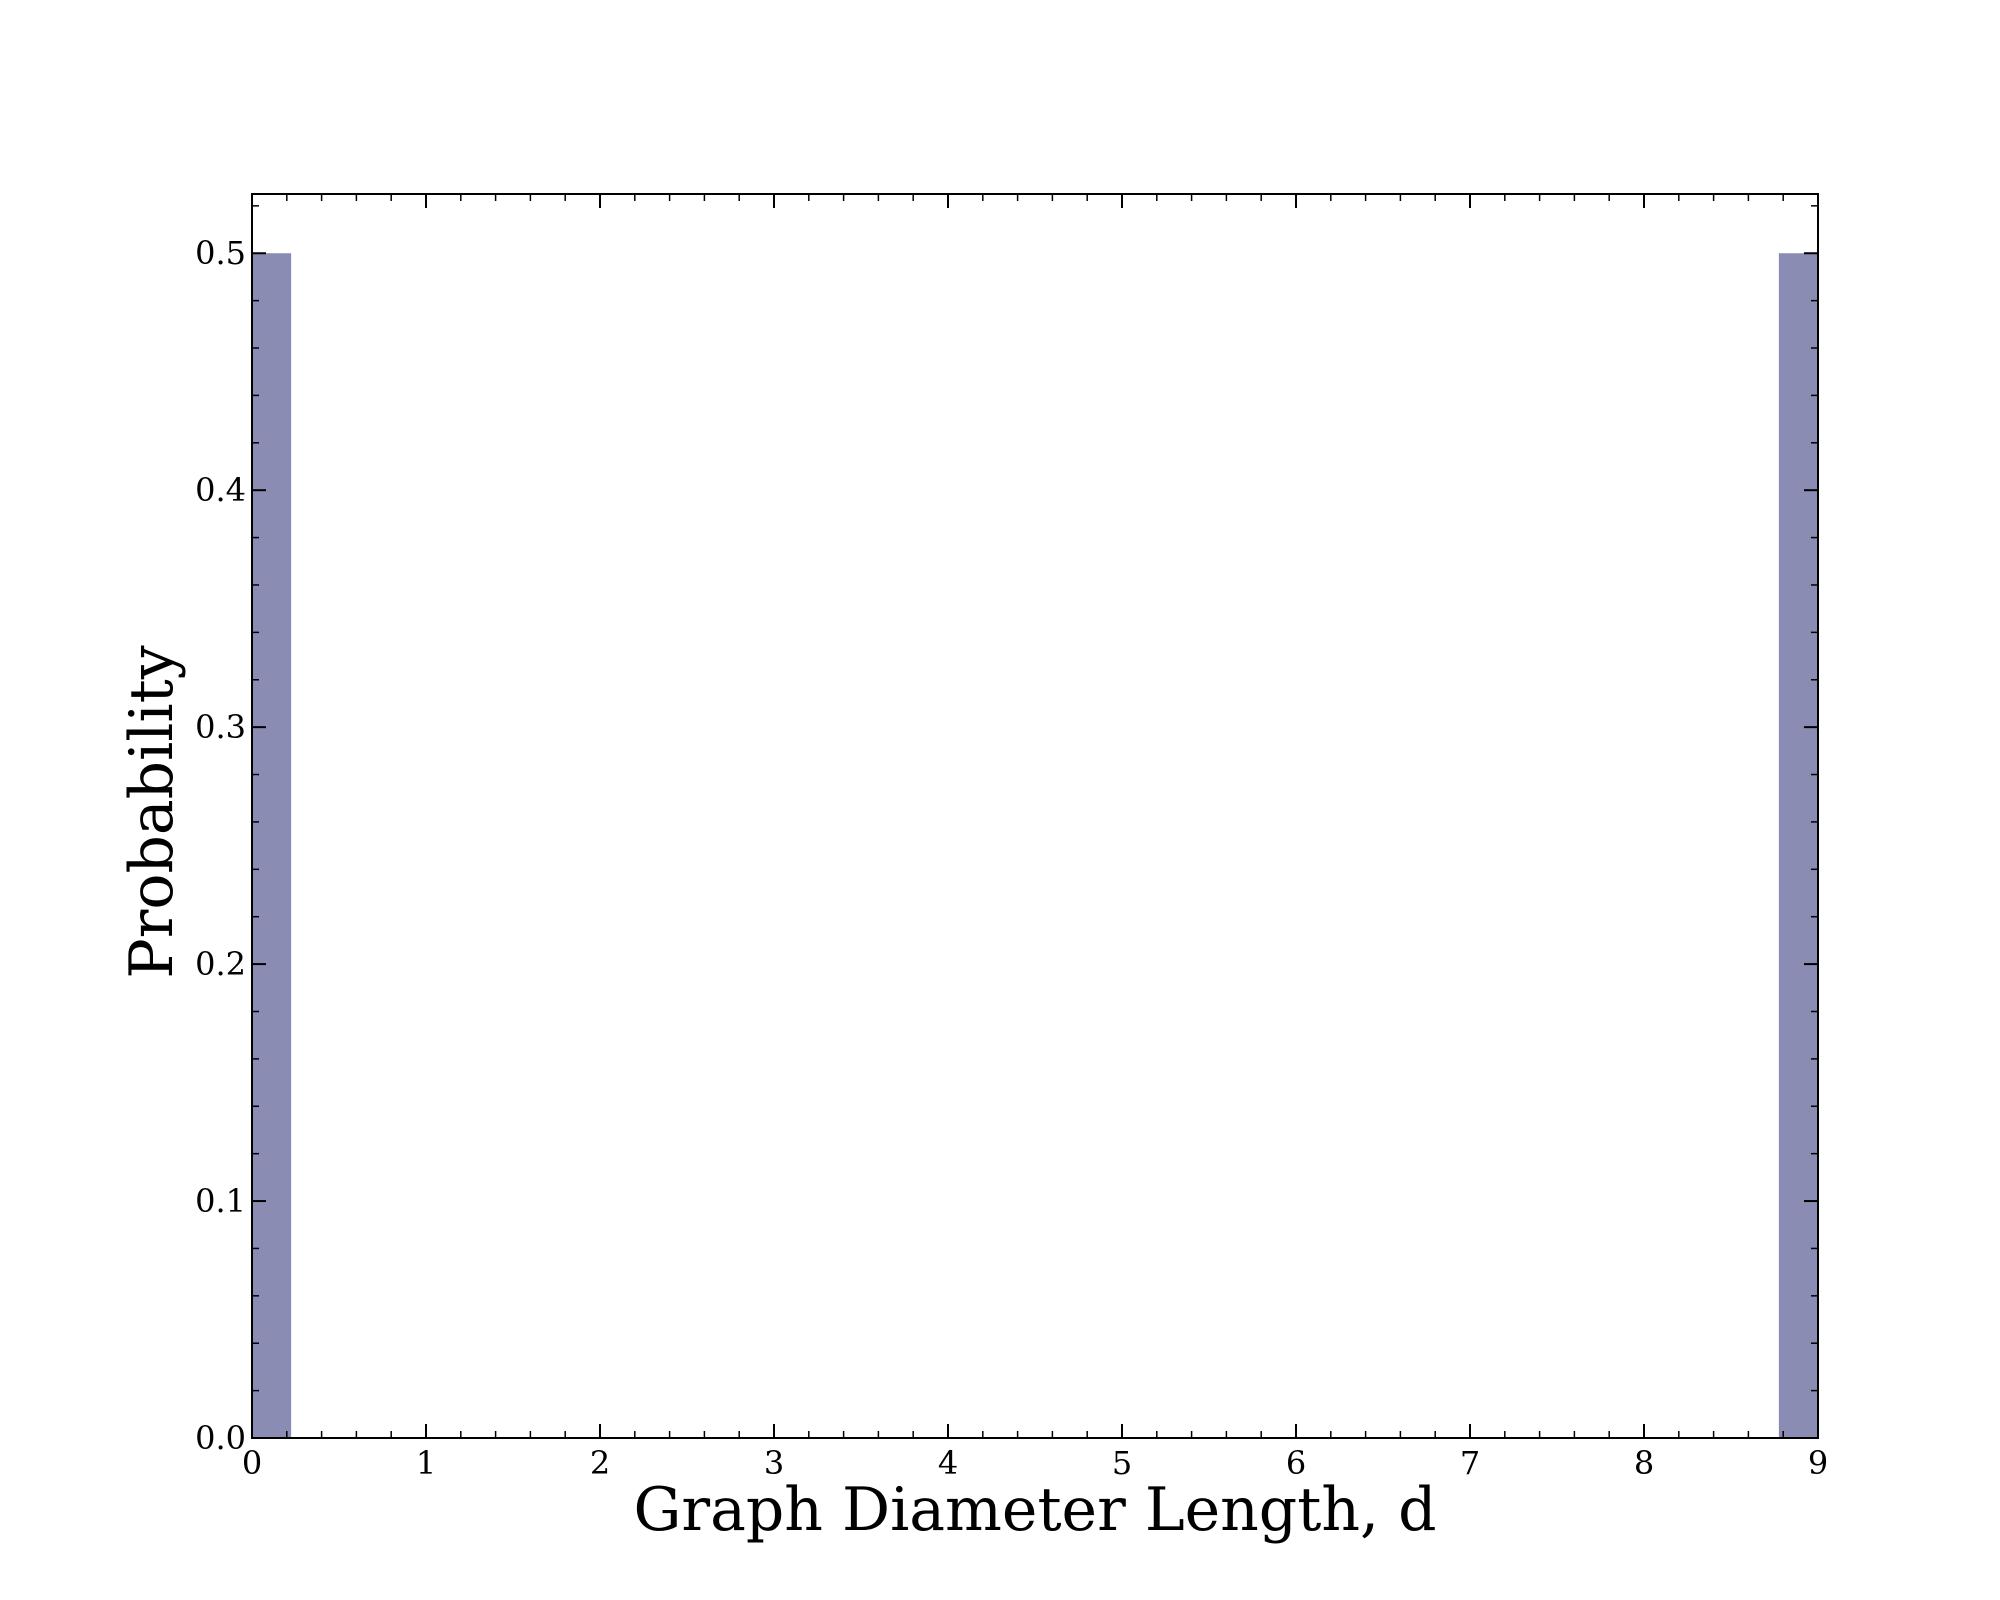 This screenshot has width=2000, height=1600. I want to click on y-tick-labels: 0.0 0.1 0.2 0.3 0.4 0.5, so click(220, 845).